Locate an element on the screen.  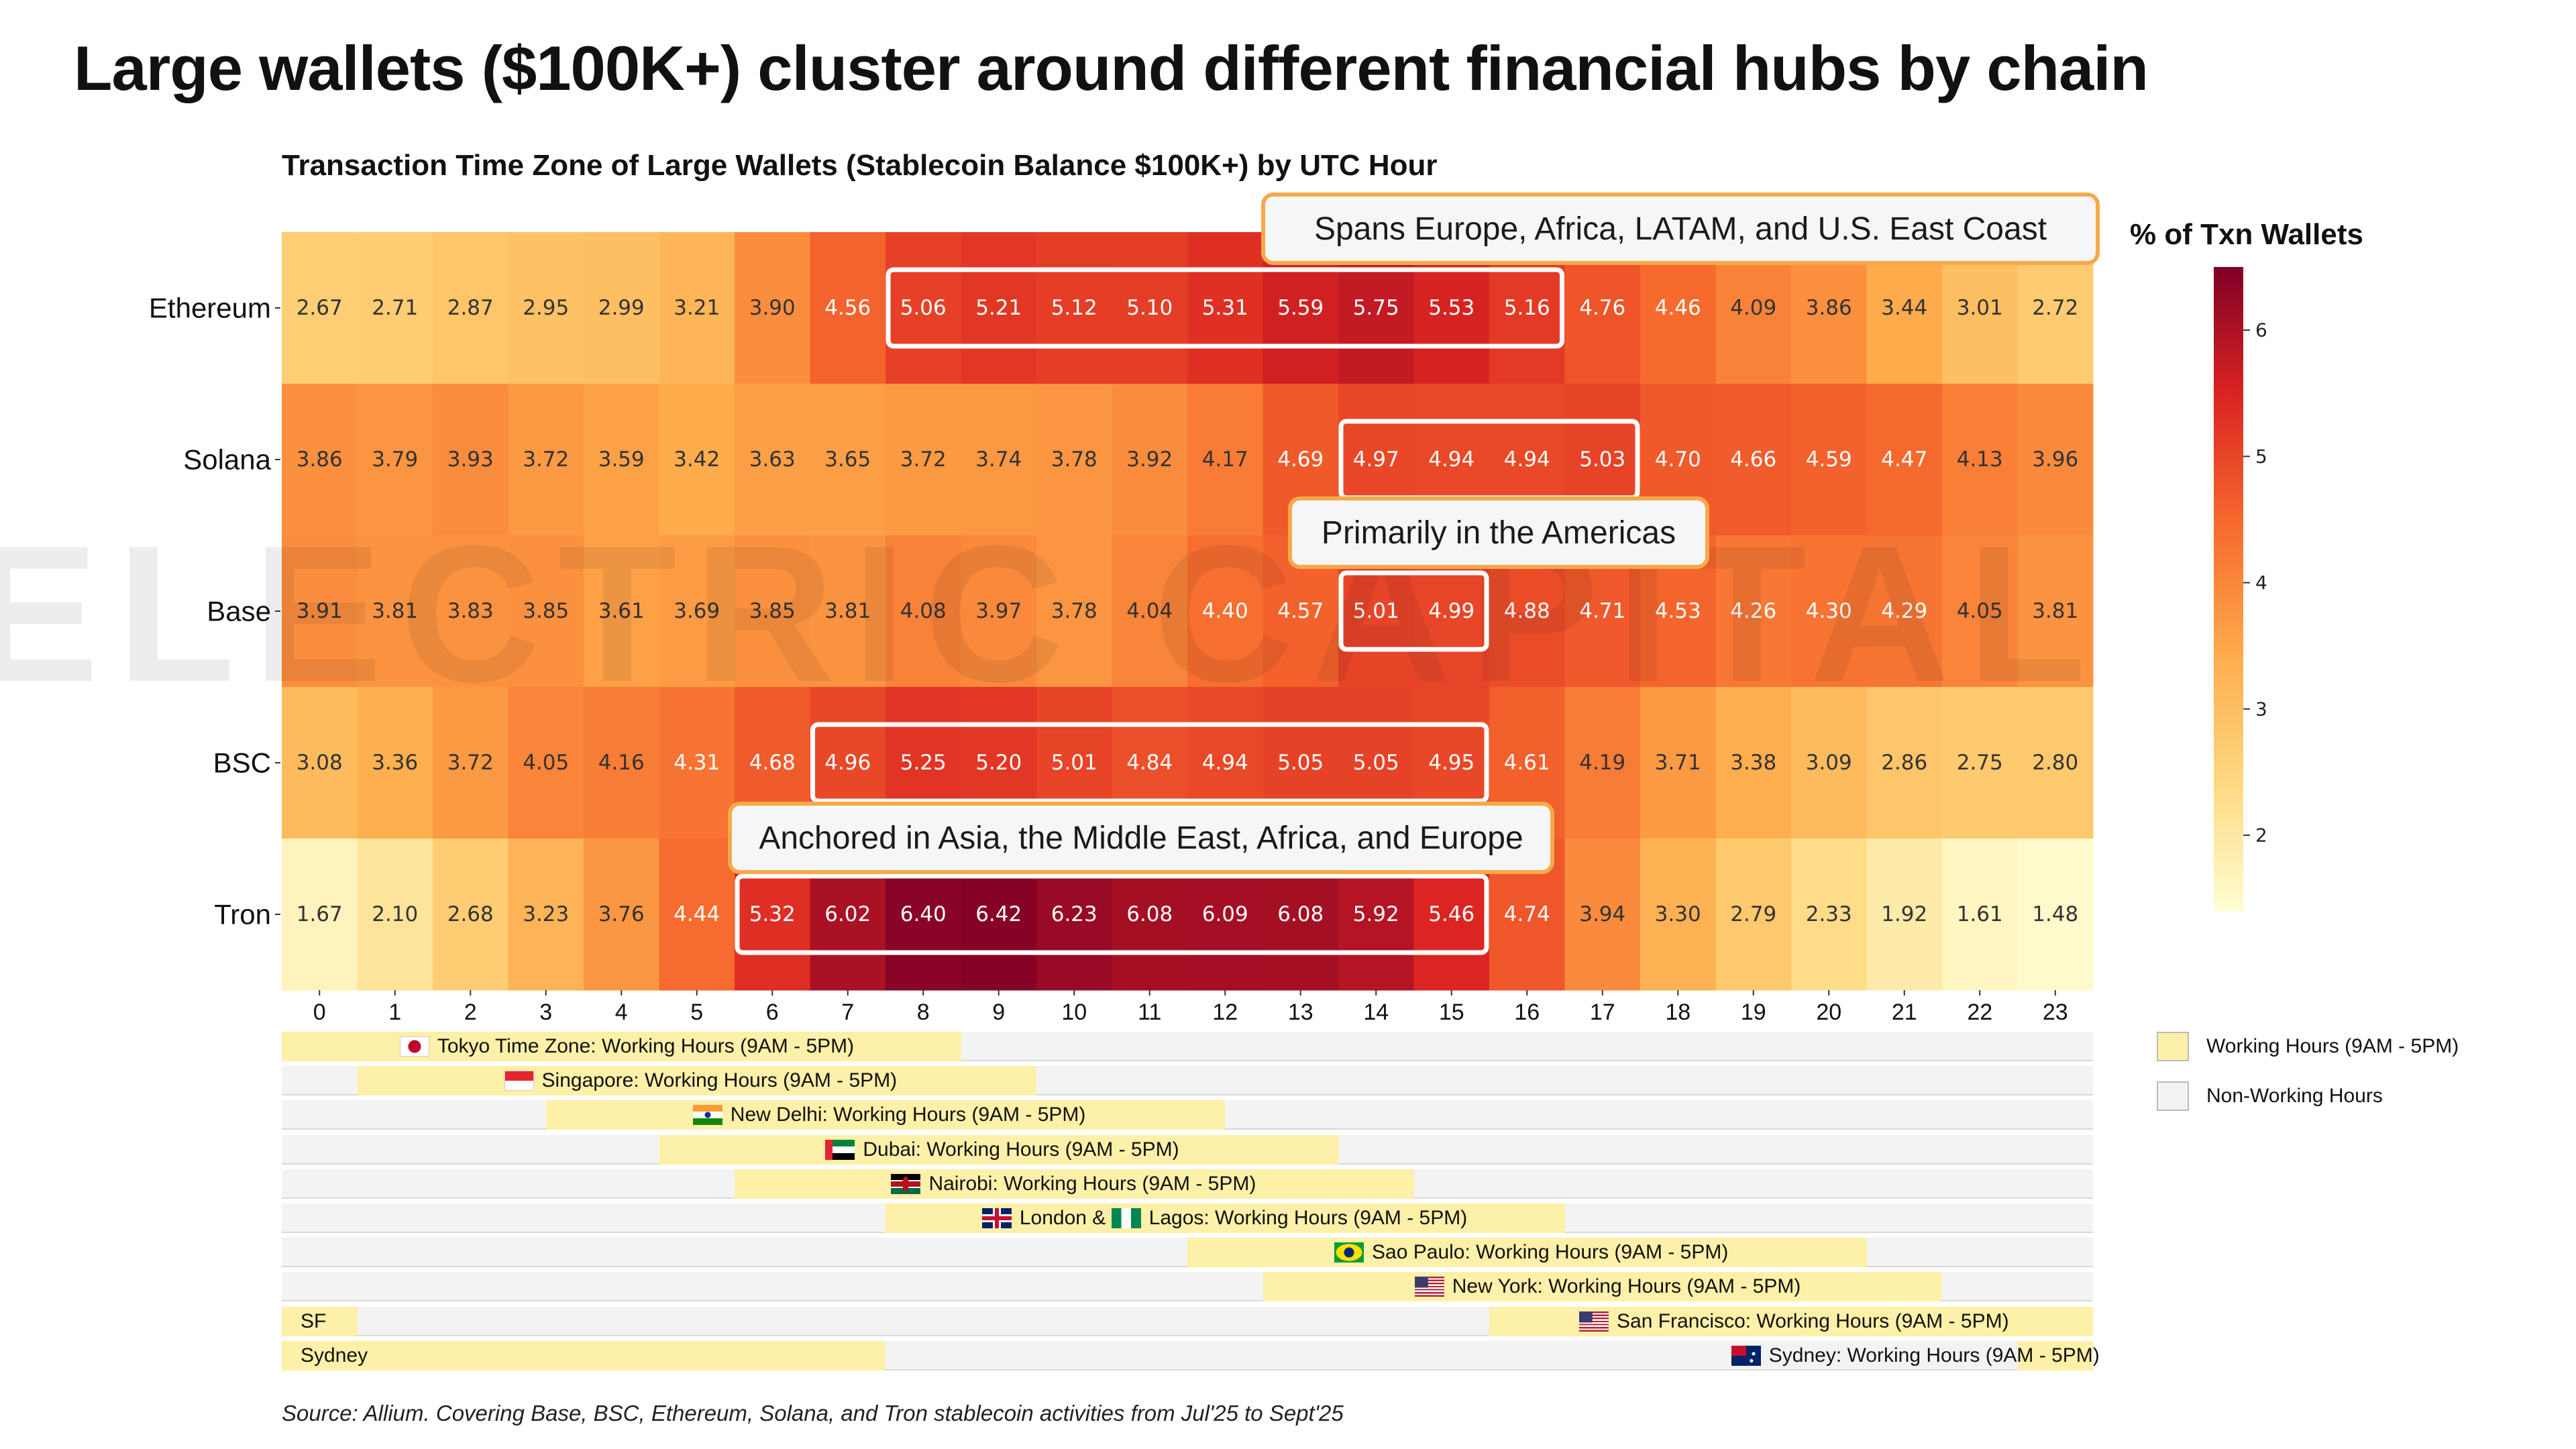
y-tick-label: Ethereum is located at coordinates (210, 308).